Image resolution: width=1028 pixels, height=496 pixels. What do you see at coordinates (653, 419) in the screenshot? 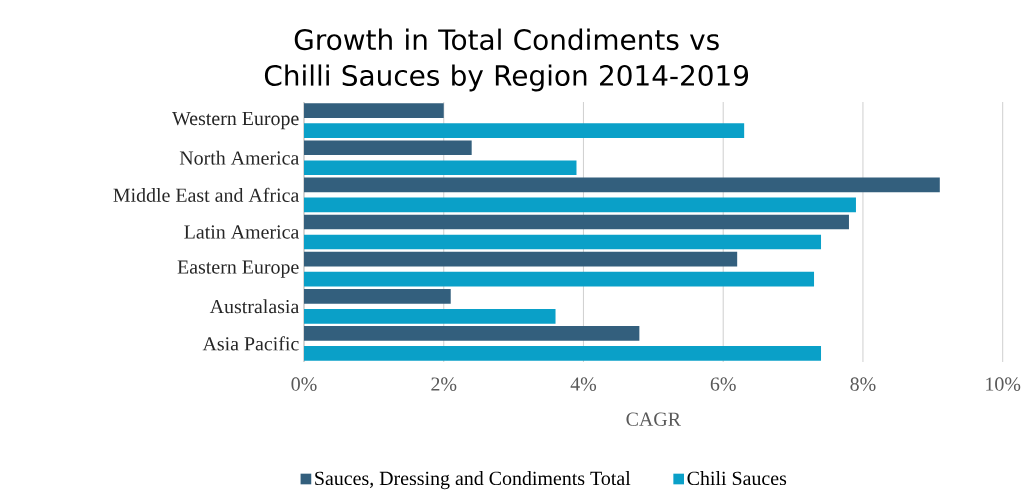
I see `x-axis-title: CAGR` at bounding box center [653, 419].